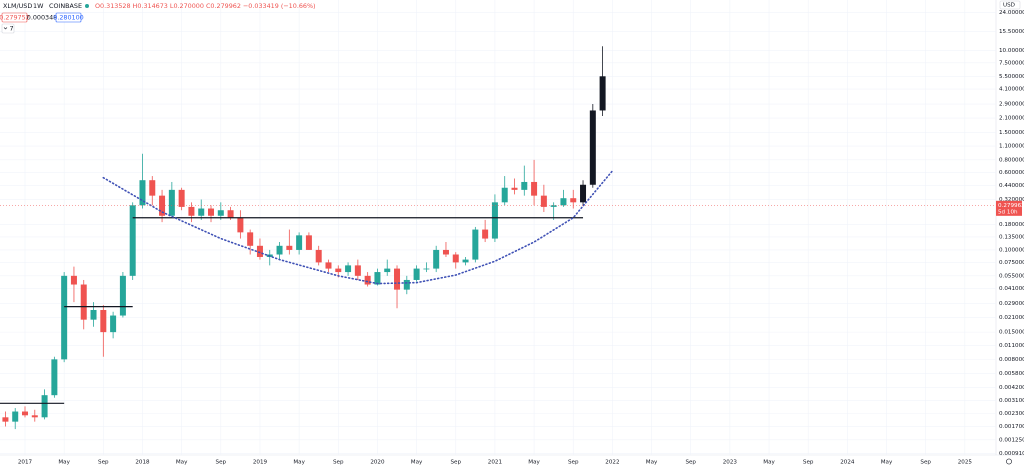 This screenshot has height=468, width=1024. What do you see at coordinates (358, 227) in the screenshot?
I see `cup-curve` at bounding box center [358, 227].